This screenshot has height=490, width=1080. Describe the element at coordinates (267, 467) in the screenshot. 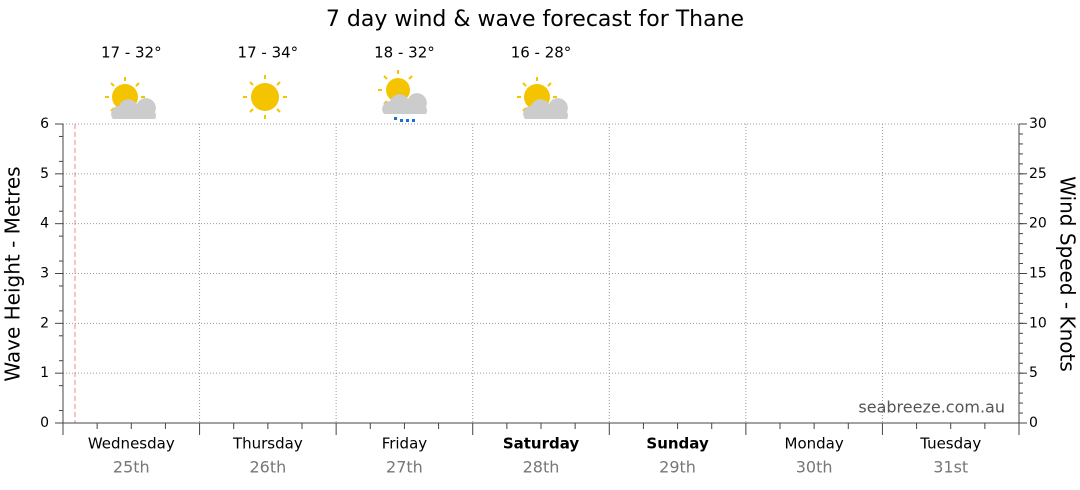

I see `x-date-label: 26th` at that location.